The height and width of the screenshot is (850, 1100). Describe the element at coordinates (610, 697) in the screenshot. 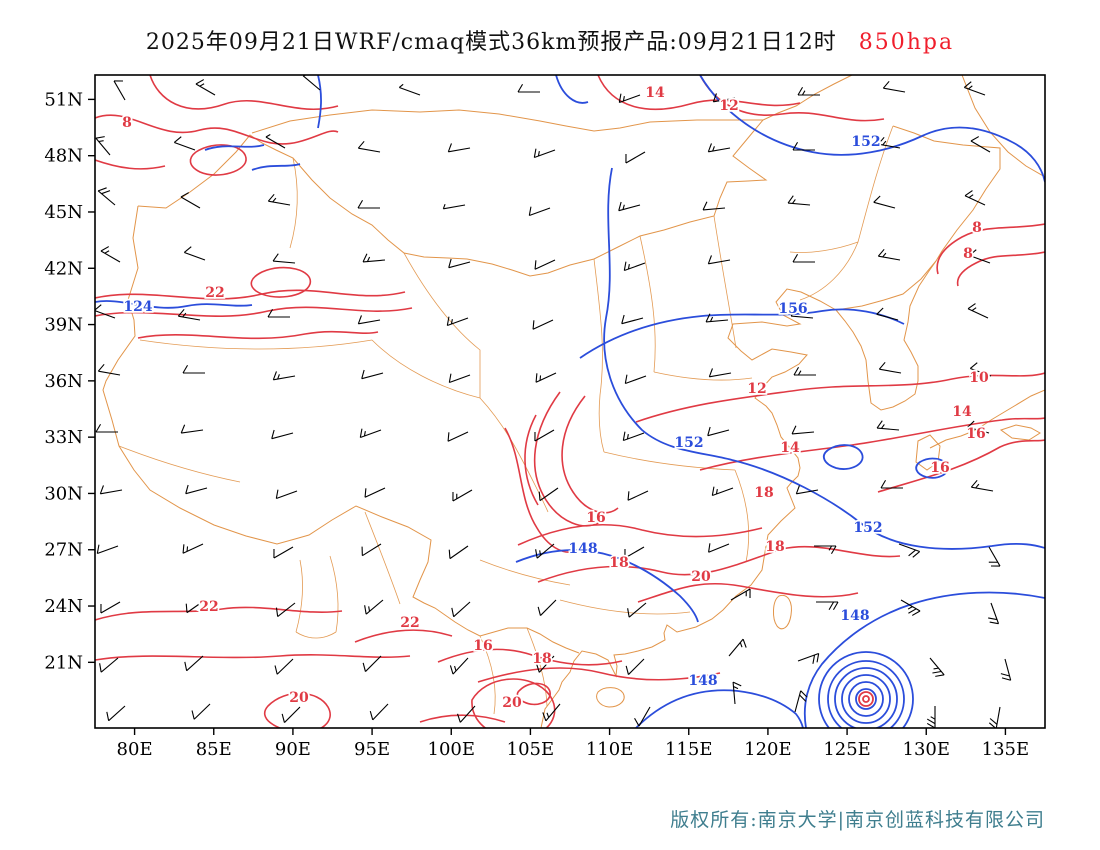

I see `hainan-island` at that location.